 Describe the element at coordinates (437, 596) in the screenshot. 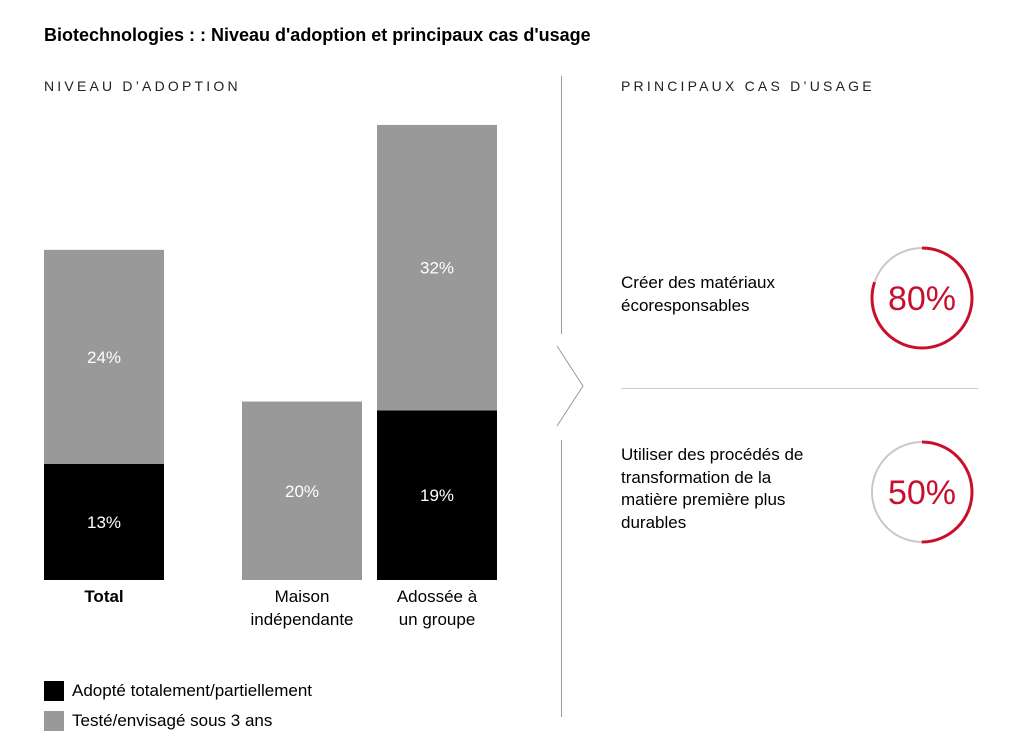

I see `category-label-2-line-0: Adossée à` at that location.